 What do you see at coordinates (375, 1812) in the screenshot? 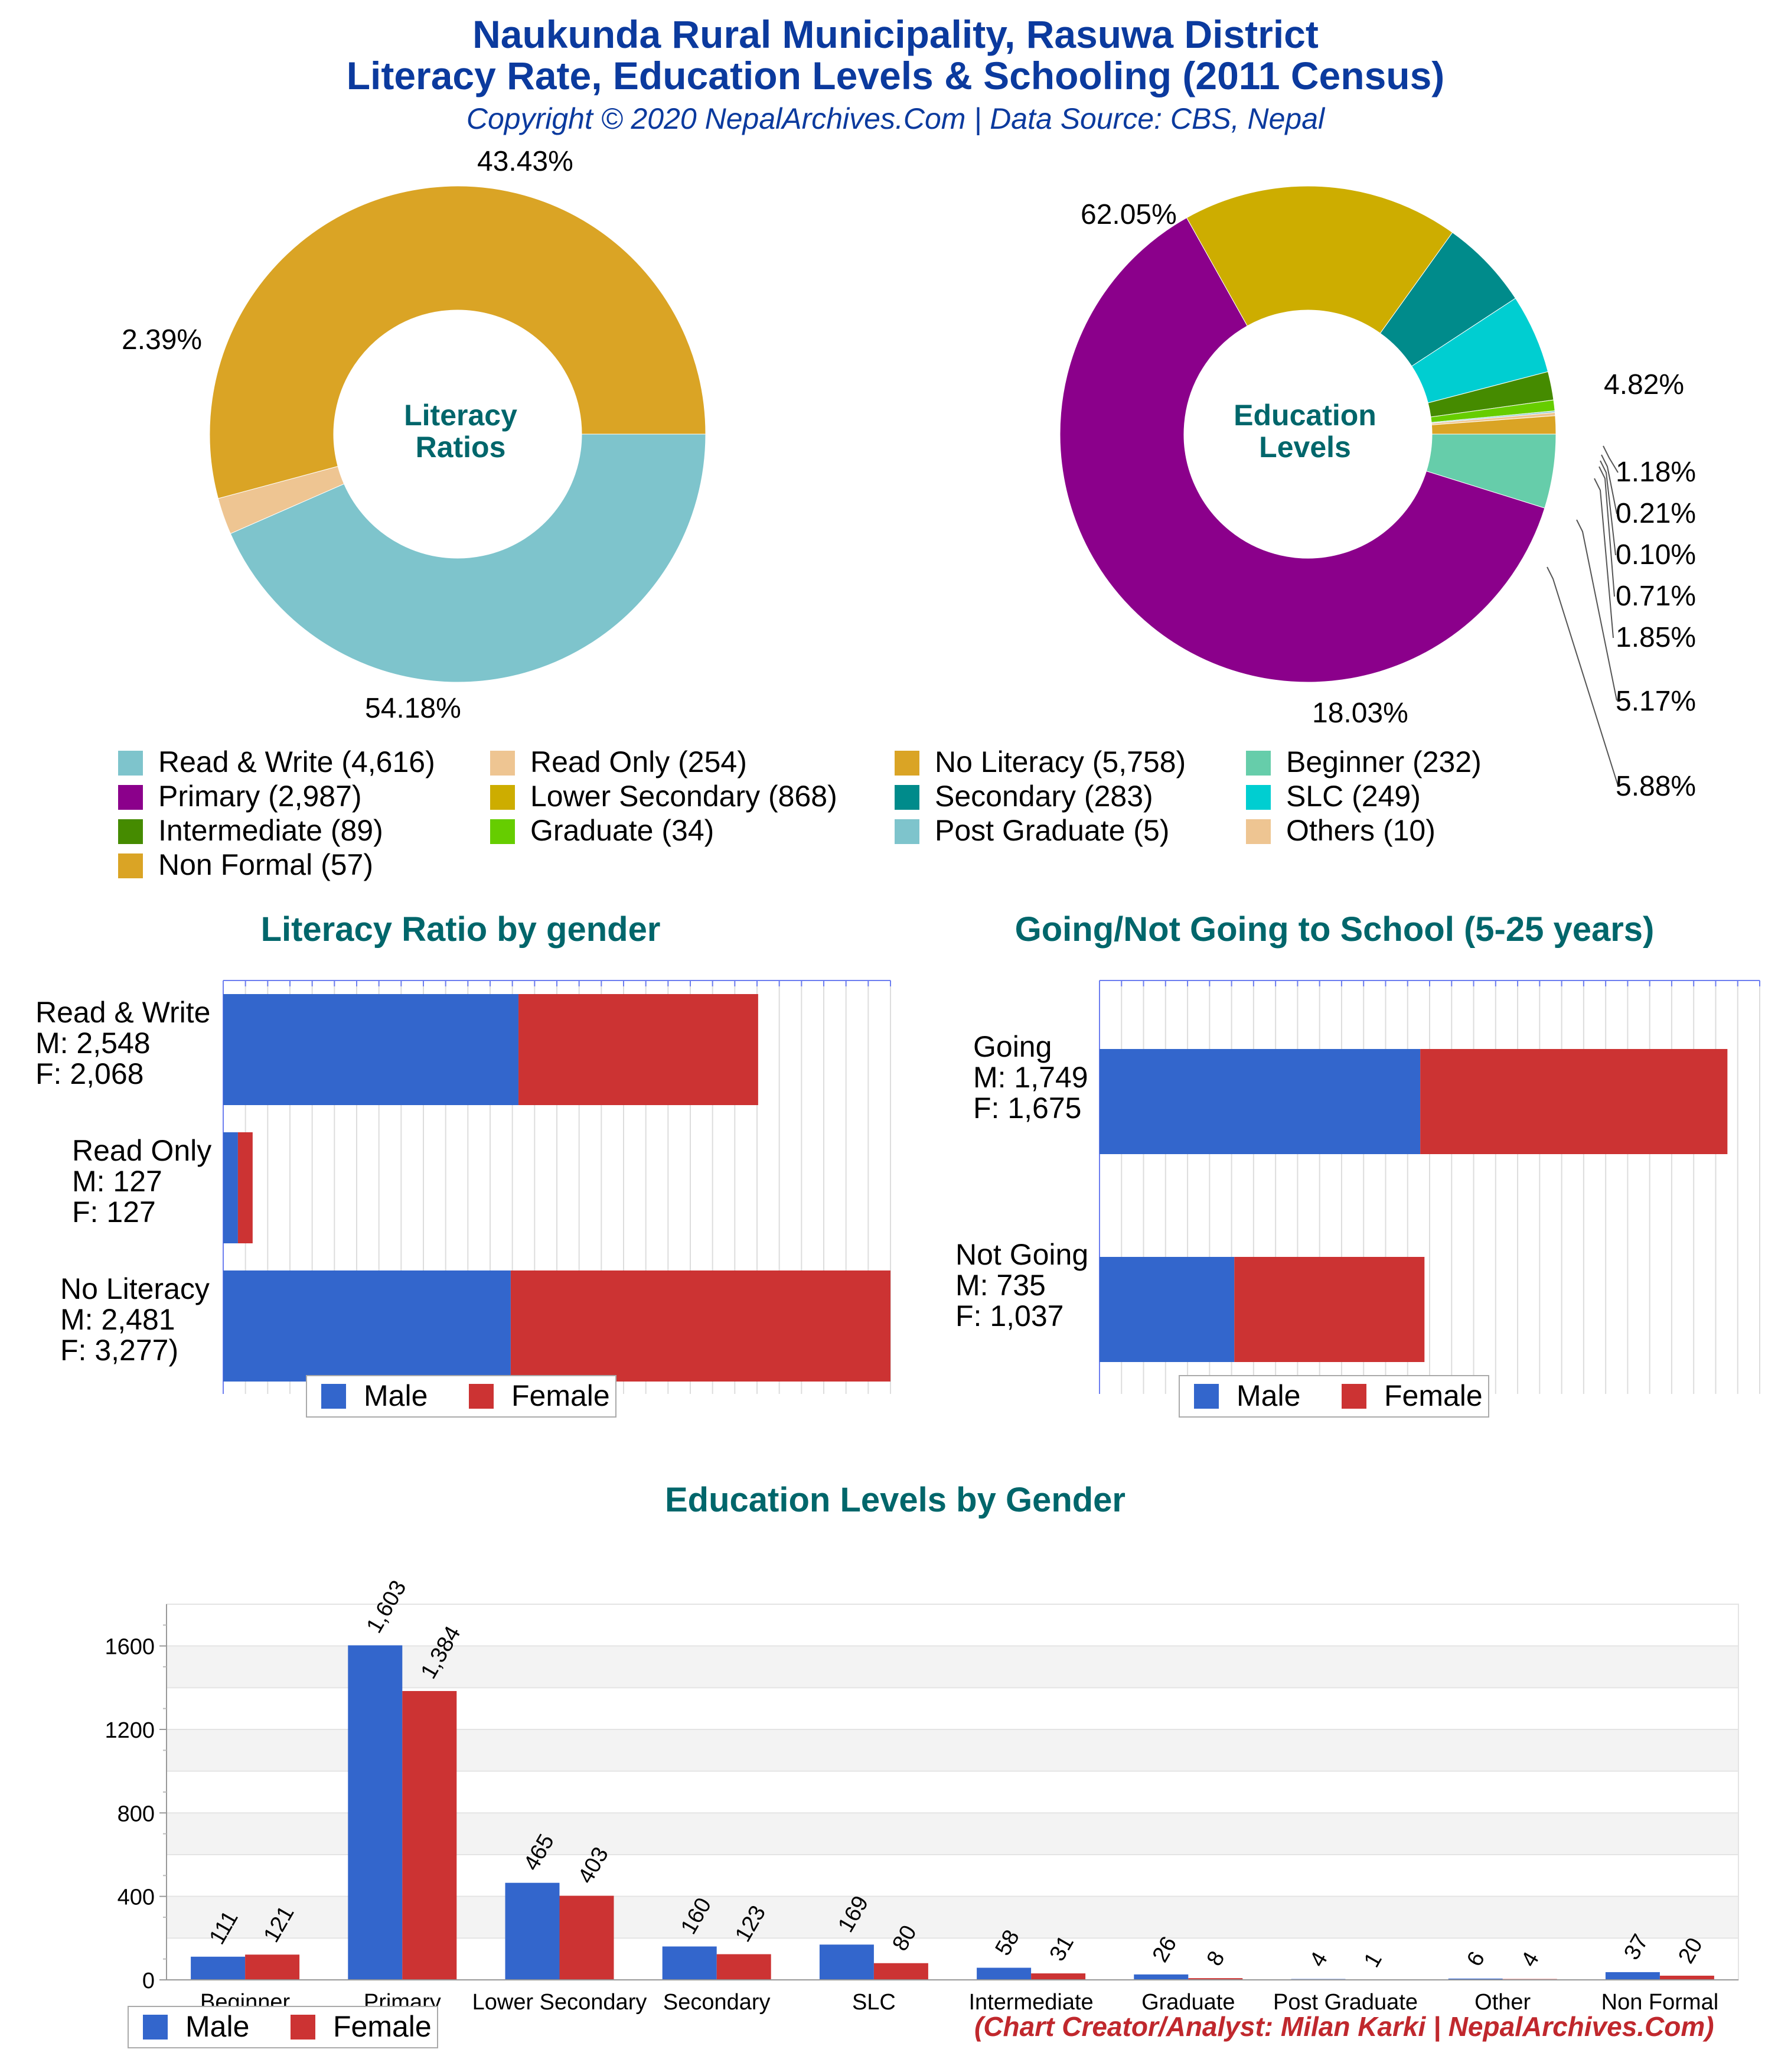
I see `bar-primary-male` at bounding box center [375, 1812].